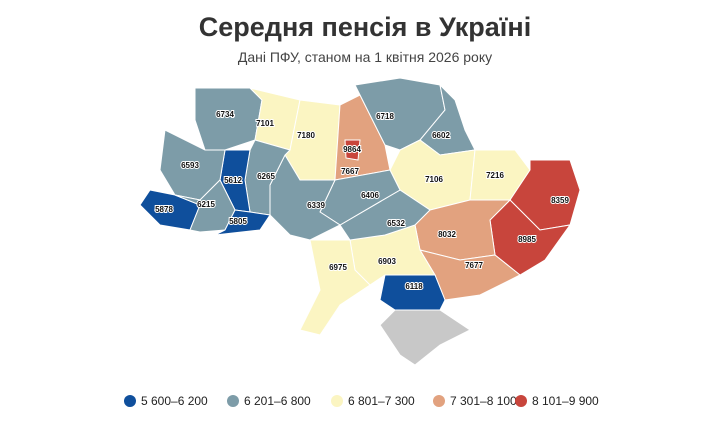 This screenshot has width=720, height=431. What do you see at coordinates (414, 286) in the screenshot?
I see `region-value: 6118` at bounding box center [414, 286].